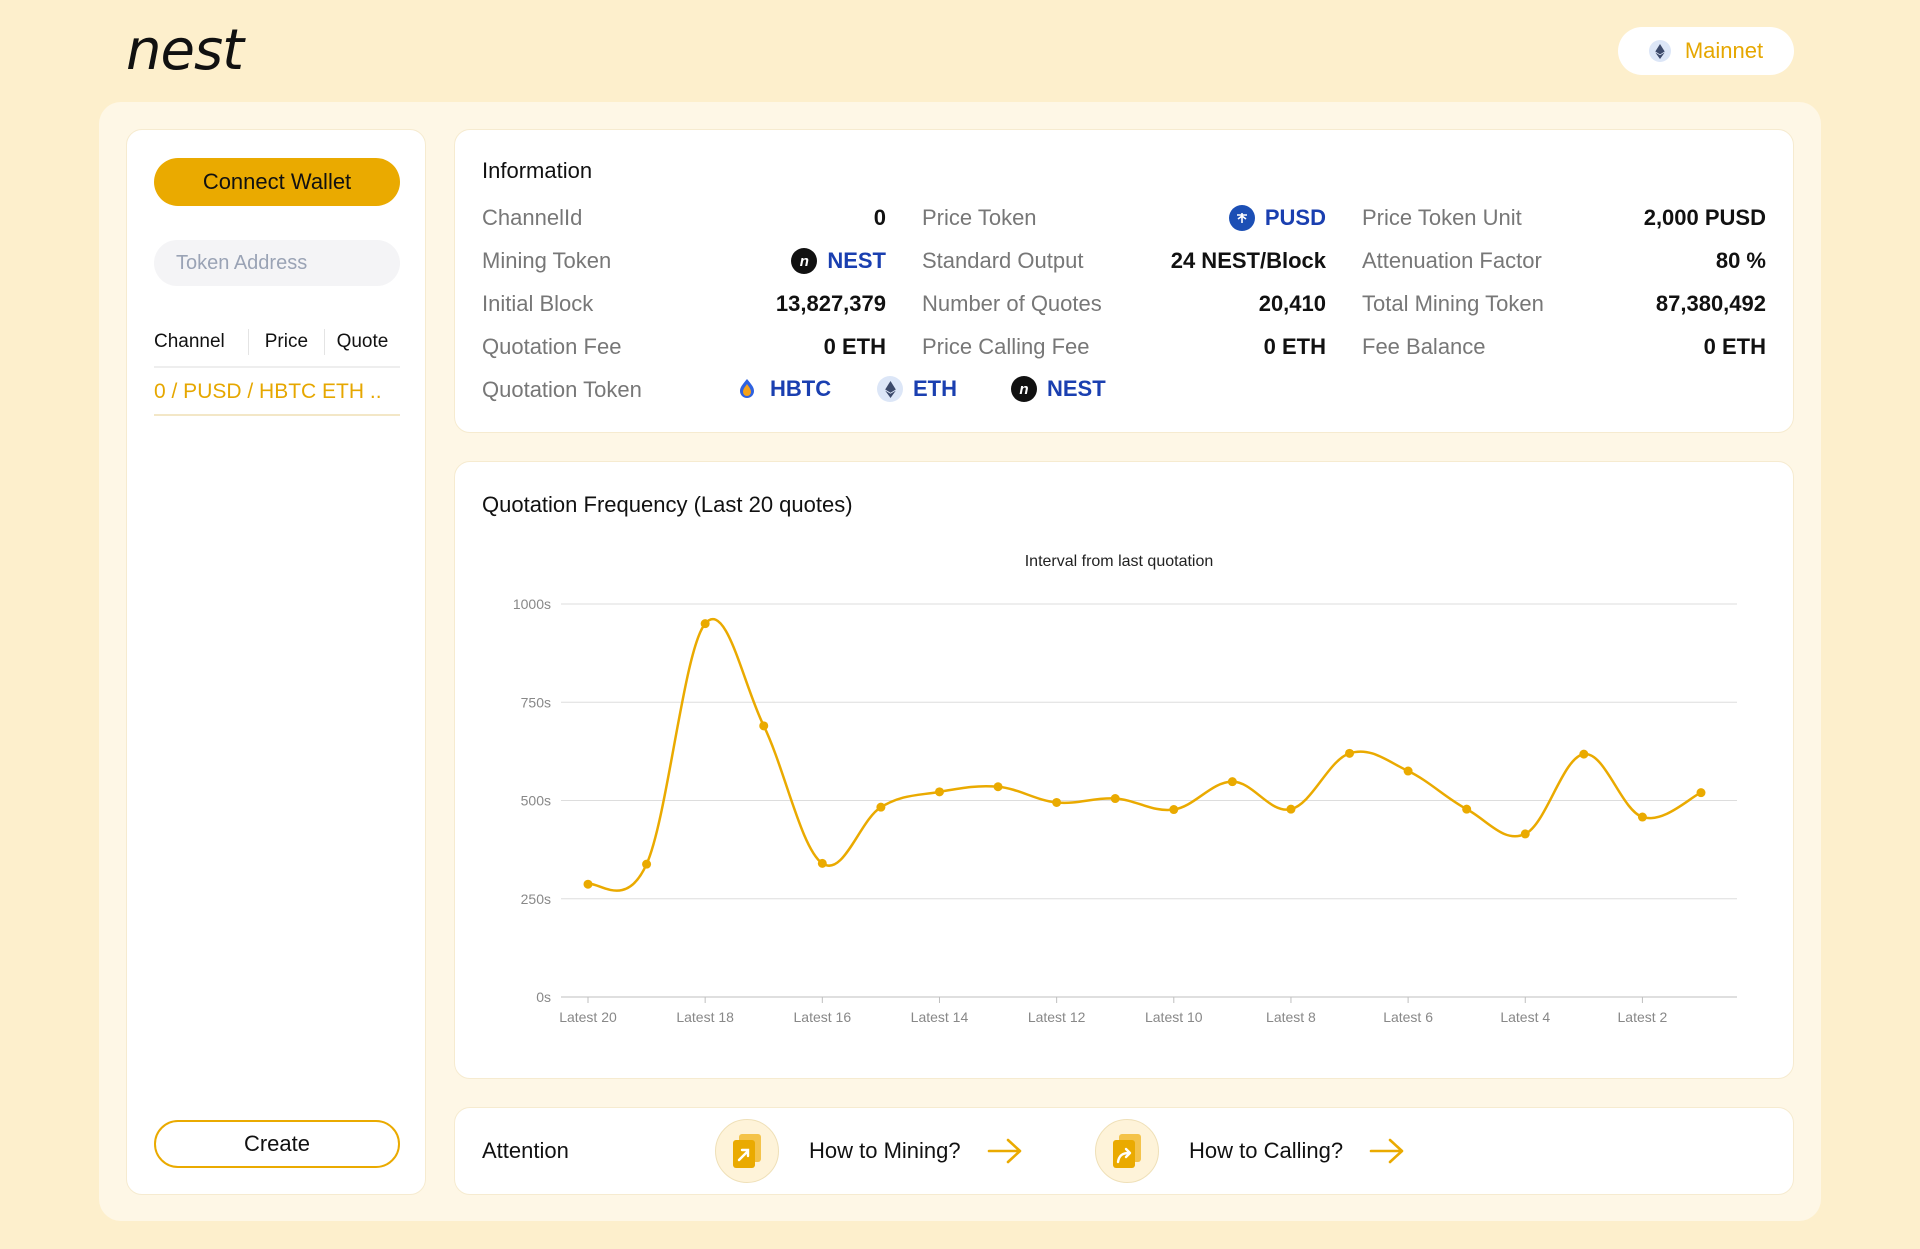  I want to click on info-number-of-quotes: Number of Quotes 20,410, so click(1124, 304).